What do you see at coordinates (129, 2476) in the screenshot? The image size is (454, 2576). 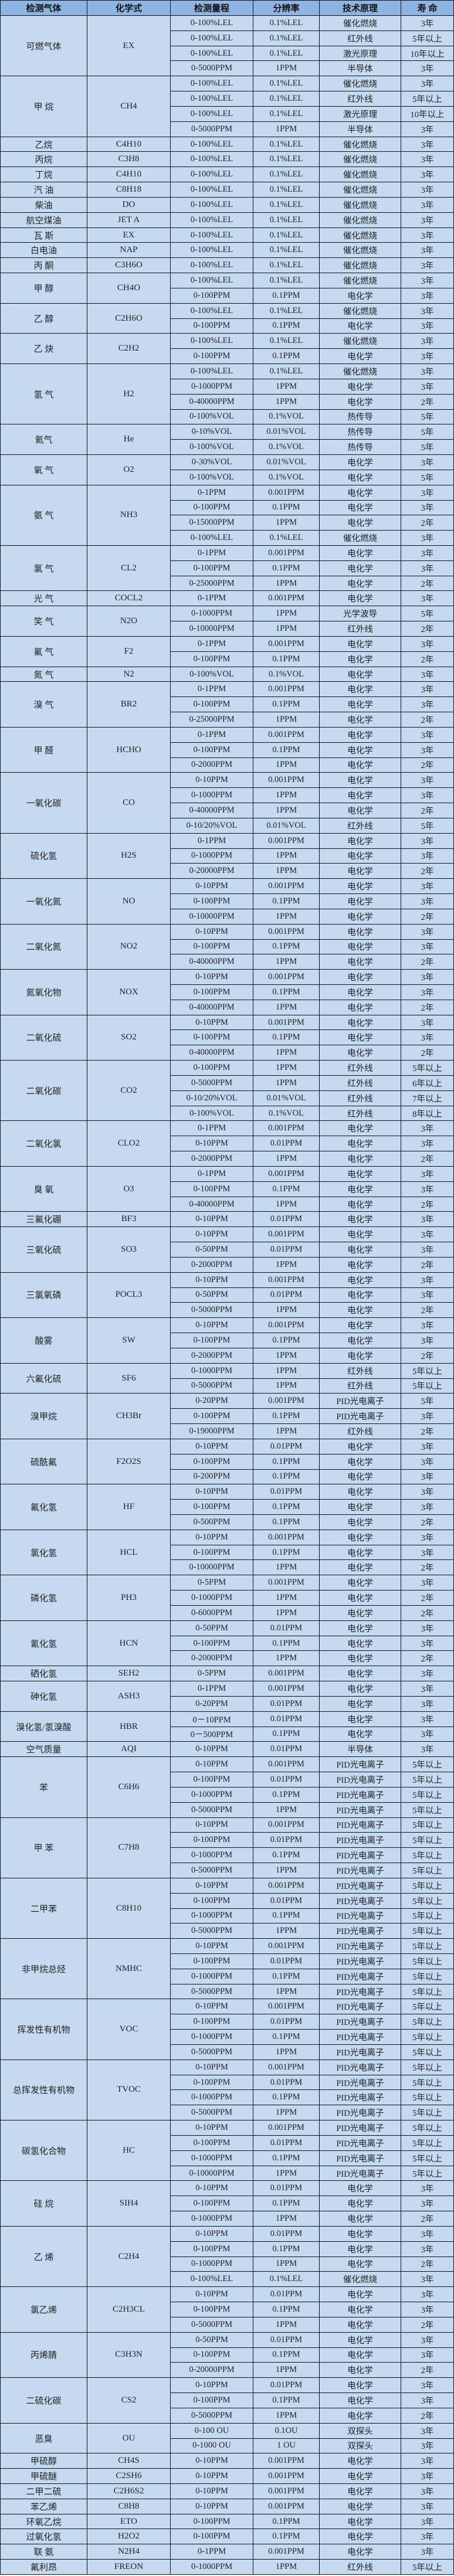 I see `formula-cell: C2SH6` at bounding box center [129, 2476].